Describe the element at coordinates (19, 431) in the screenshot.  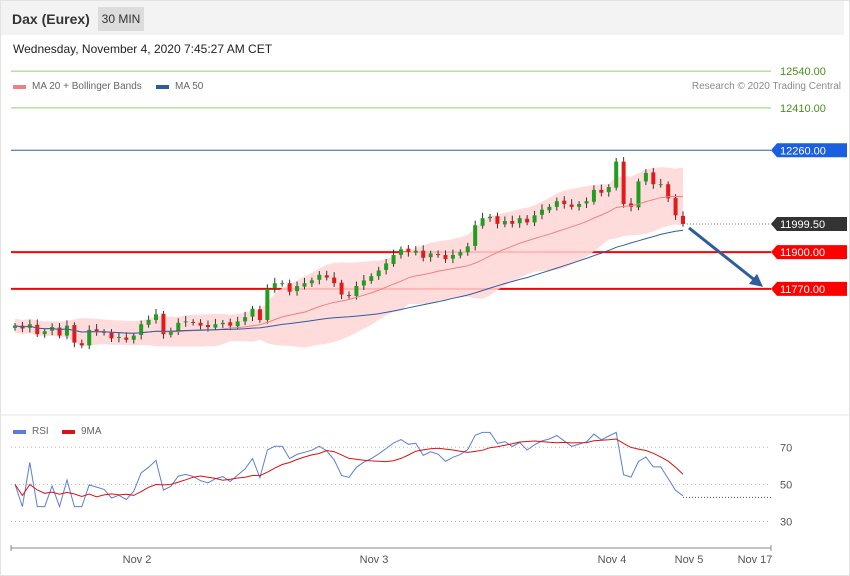
I see `rsi-swatch` at that location.